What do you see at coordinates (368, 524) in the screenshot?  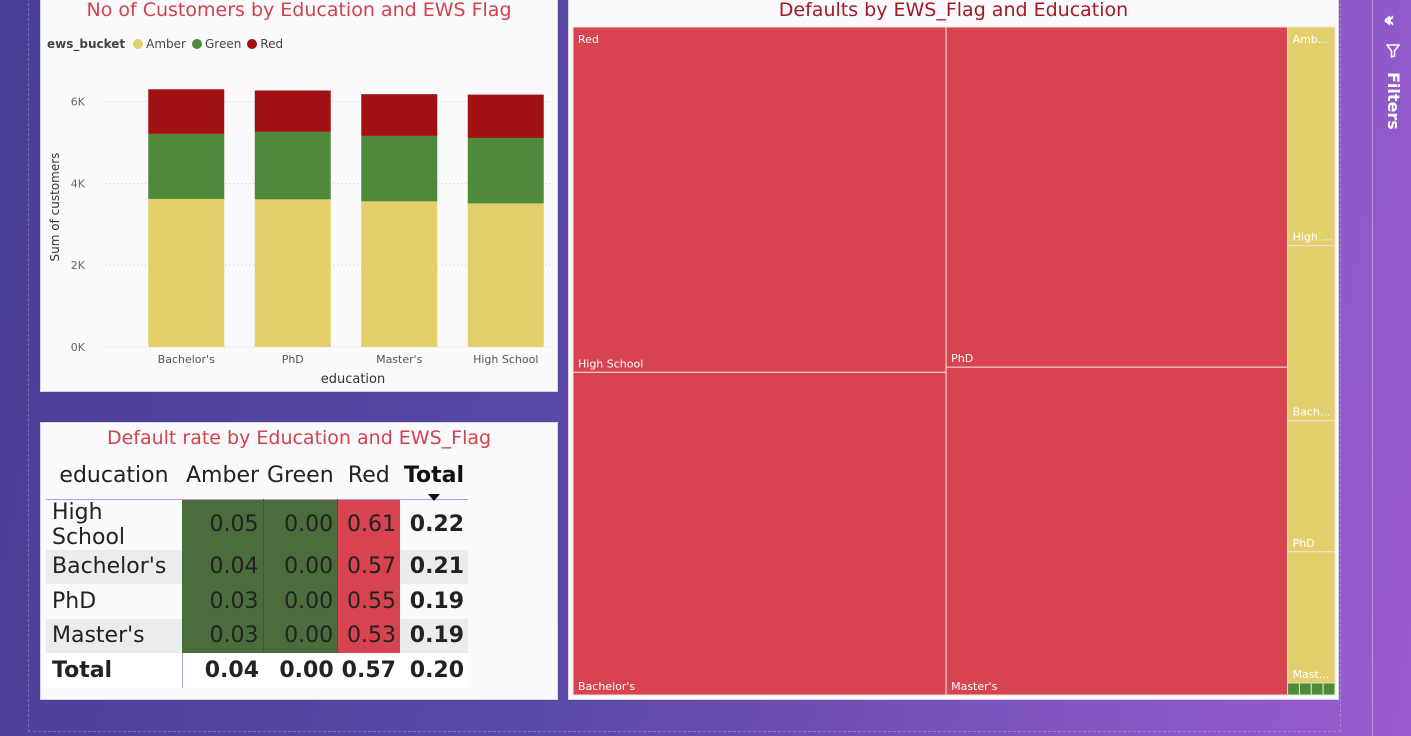 I see `matrix-cell: 0.61` at bounding box center [368, 524].